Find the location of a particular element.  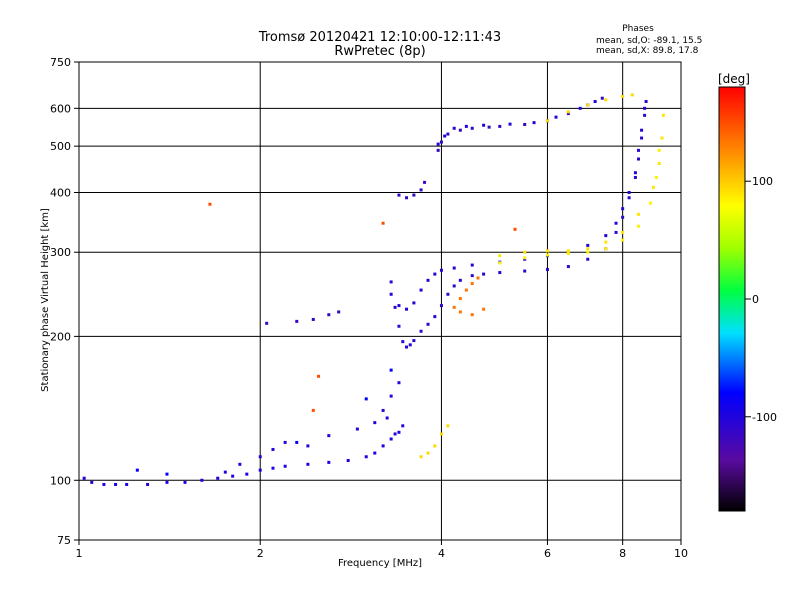

x-tick-label: 6 is located at coordinates (547, 553).